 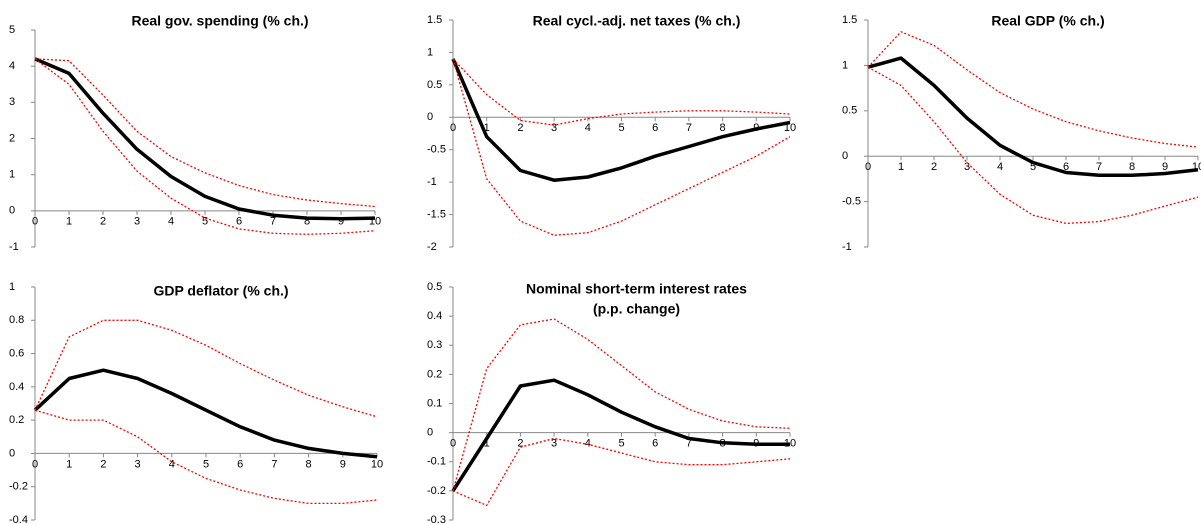 I want to click on chart-title: Real GDP (% ch.), so click(x=1047, y=21).